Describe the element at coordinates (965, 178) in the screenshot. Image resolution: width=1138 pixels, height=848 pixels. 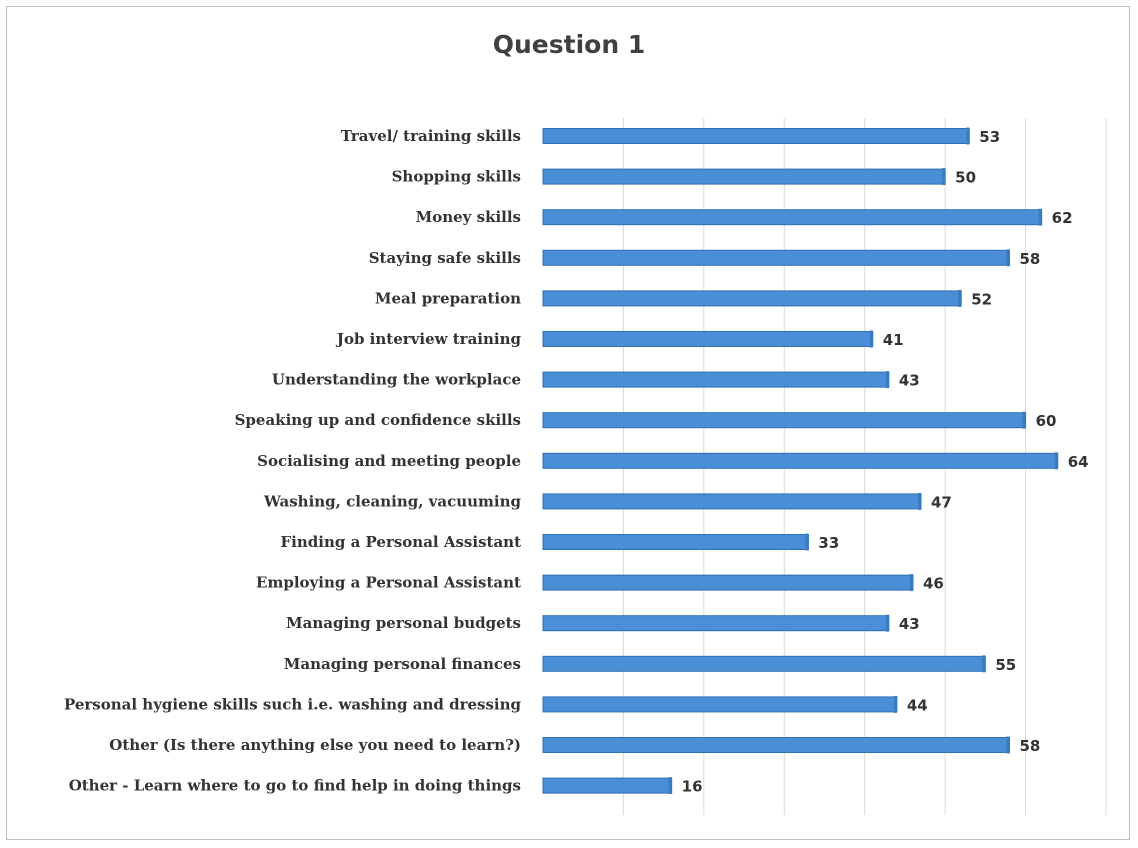
I see `data-label: 50` at that location.